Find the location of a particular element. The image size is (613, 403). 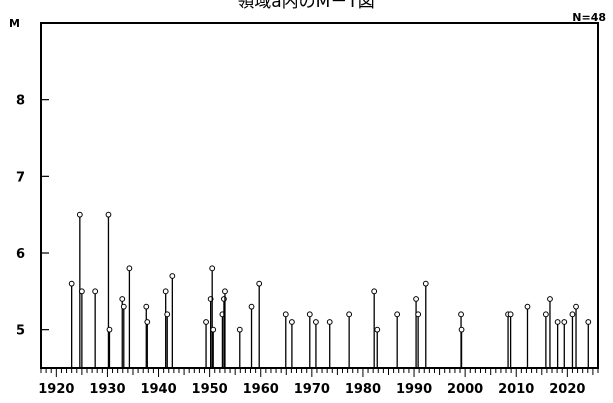

y-tick-label: 7 is located at coordinates (20, 177).